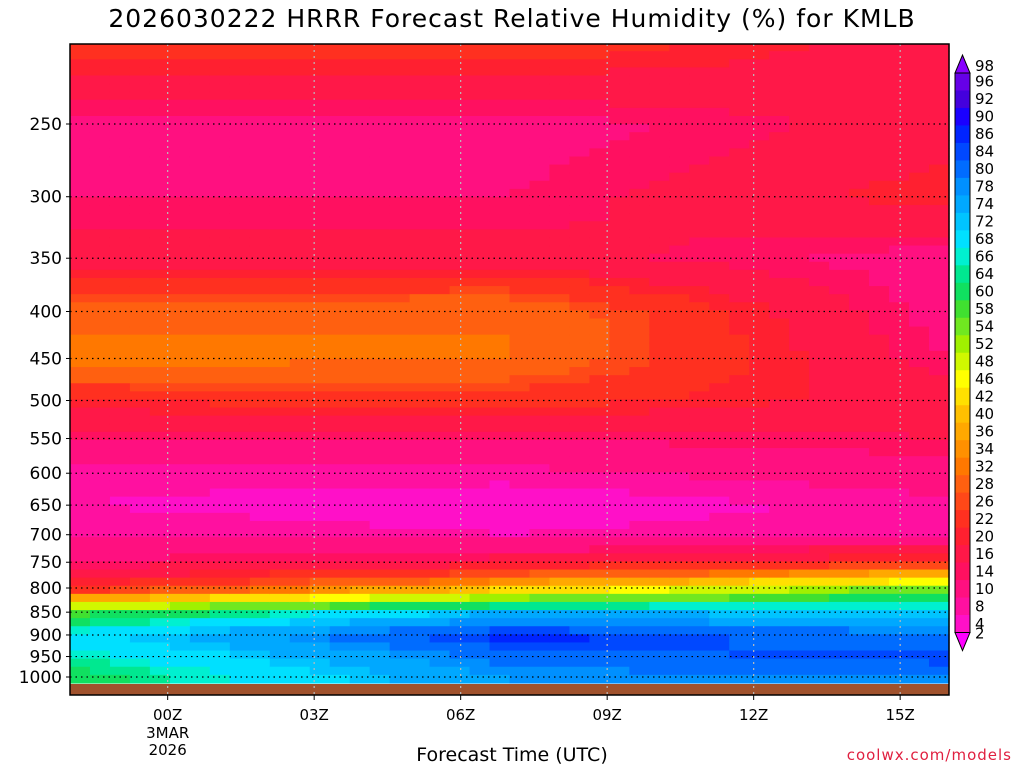 The image size is (1024, 768). What do you see at coordinates (929, 755) in the screenshot?
I see `source-credit: coolwx.com/models` at bounding box center [929, 755].